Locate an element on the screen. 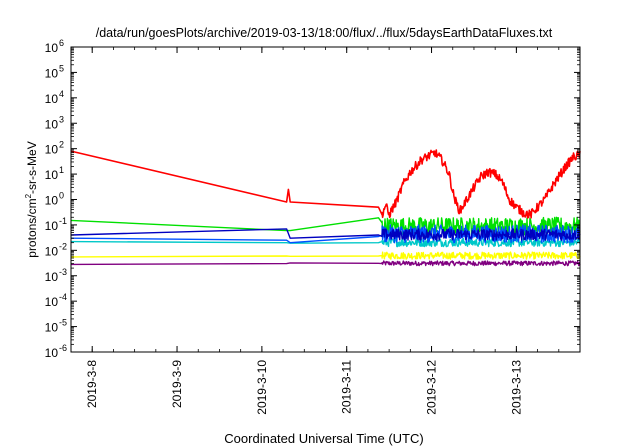  y-tick-exponent: -1 is located at coordinates (63, 221).